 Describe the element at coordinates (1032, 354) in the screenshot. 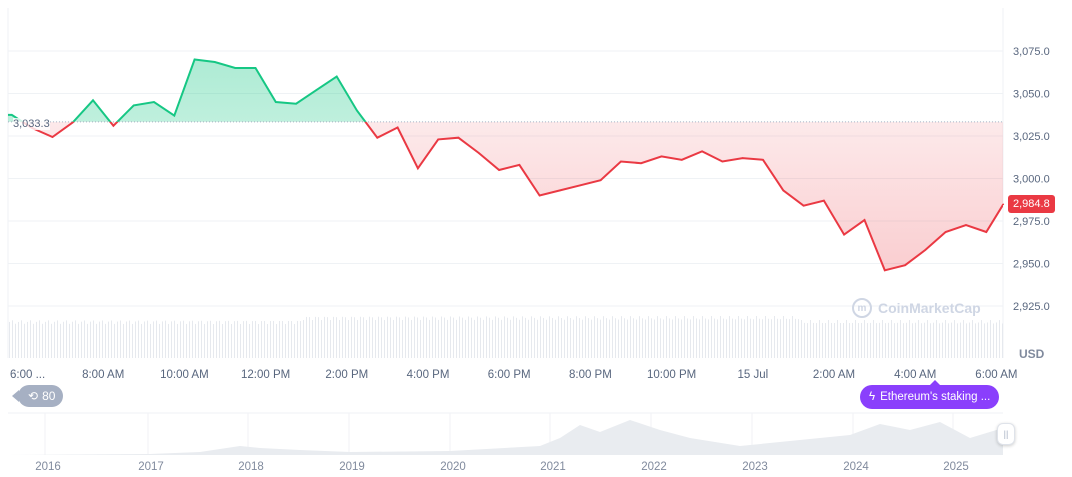

I see `currency-label: USD` at that location.